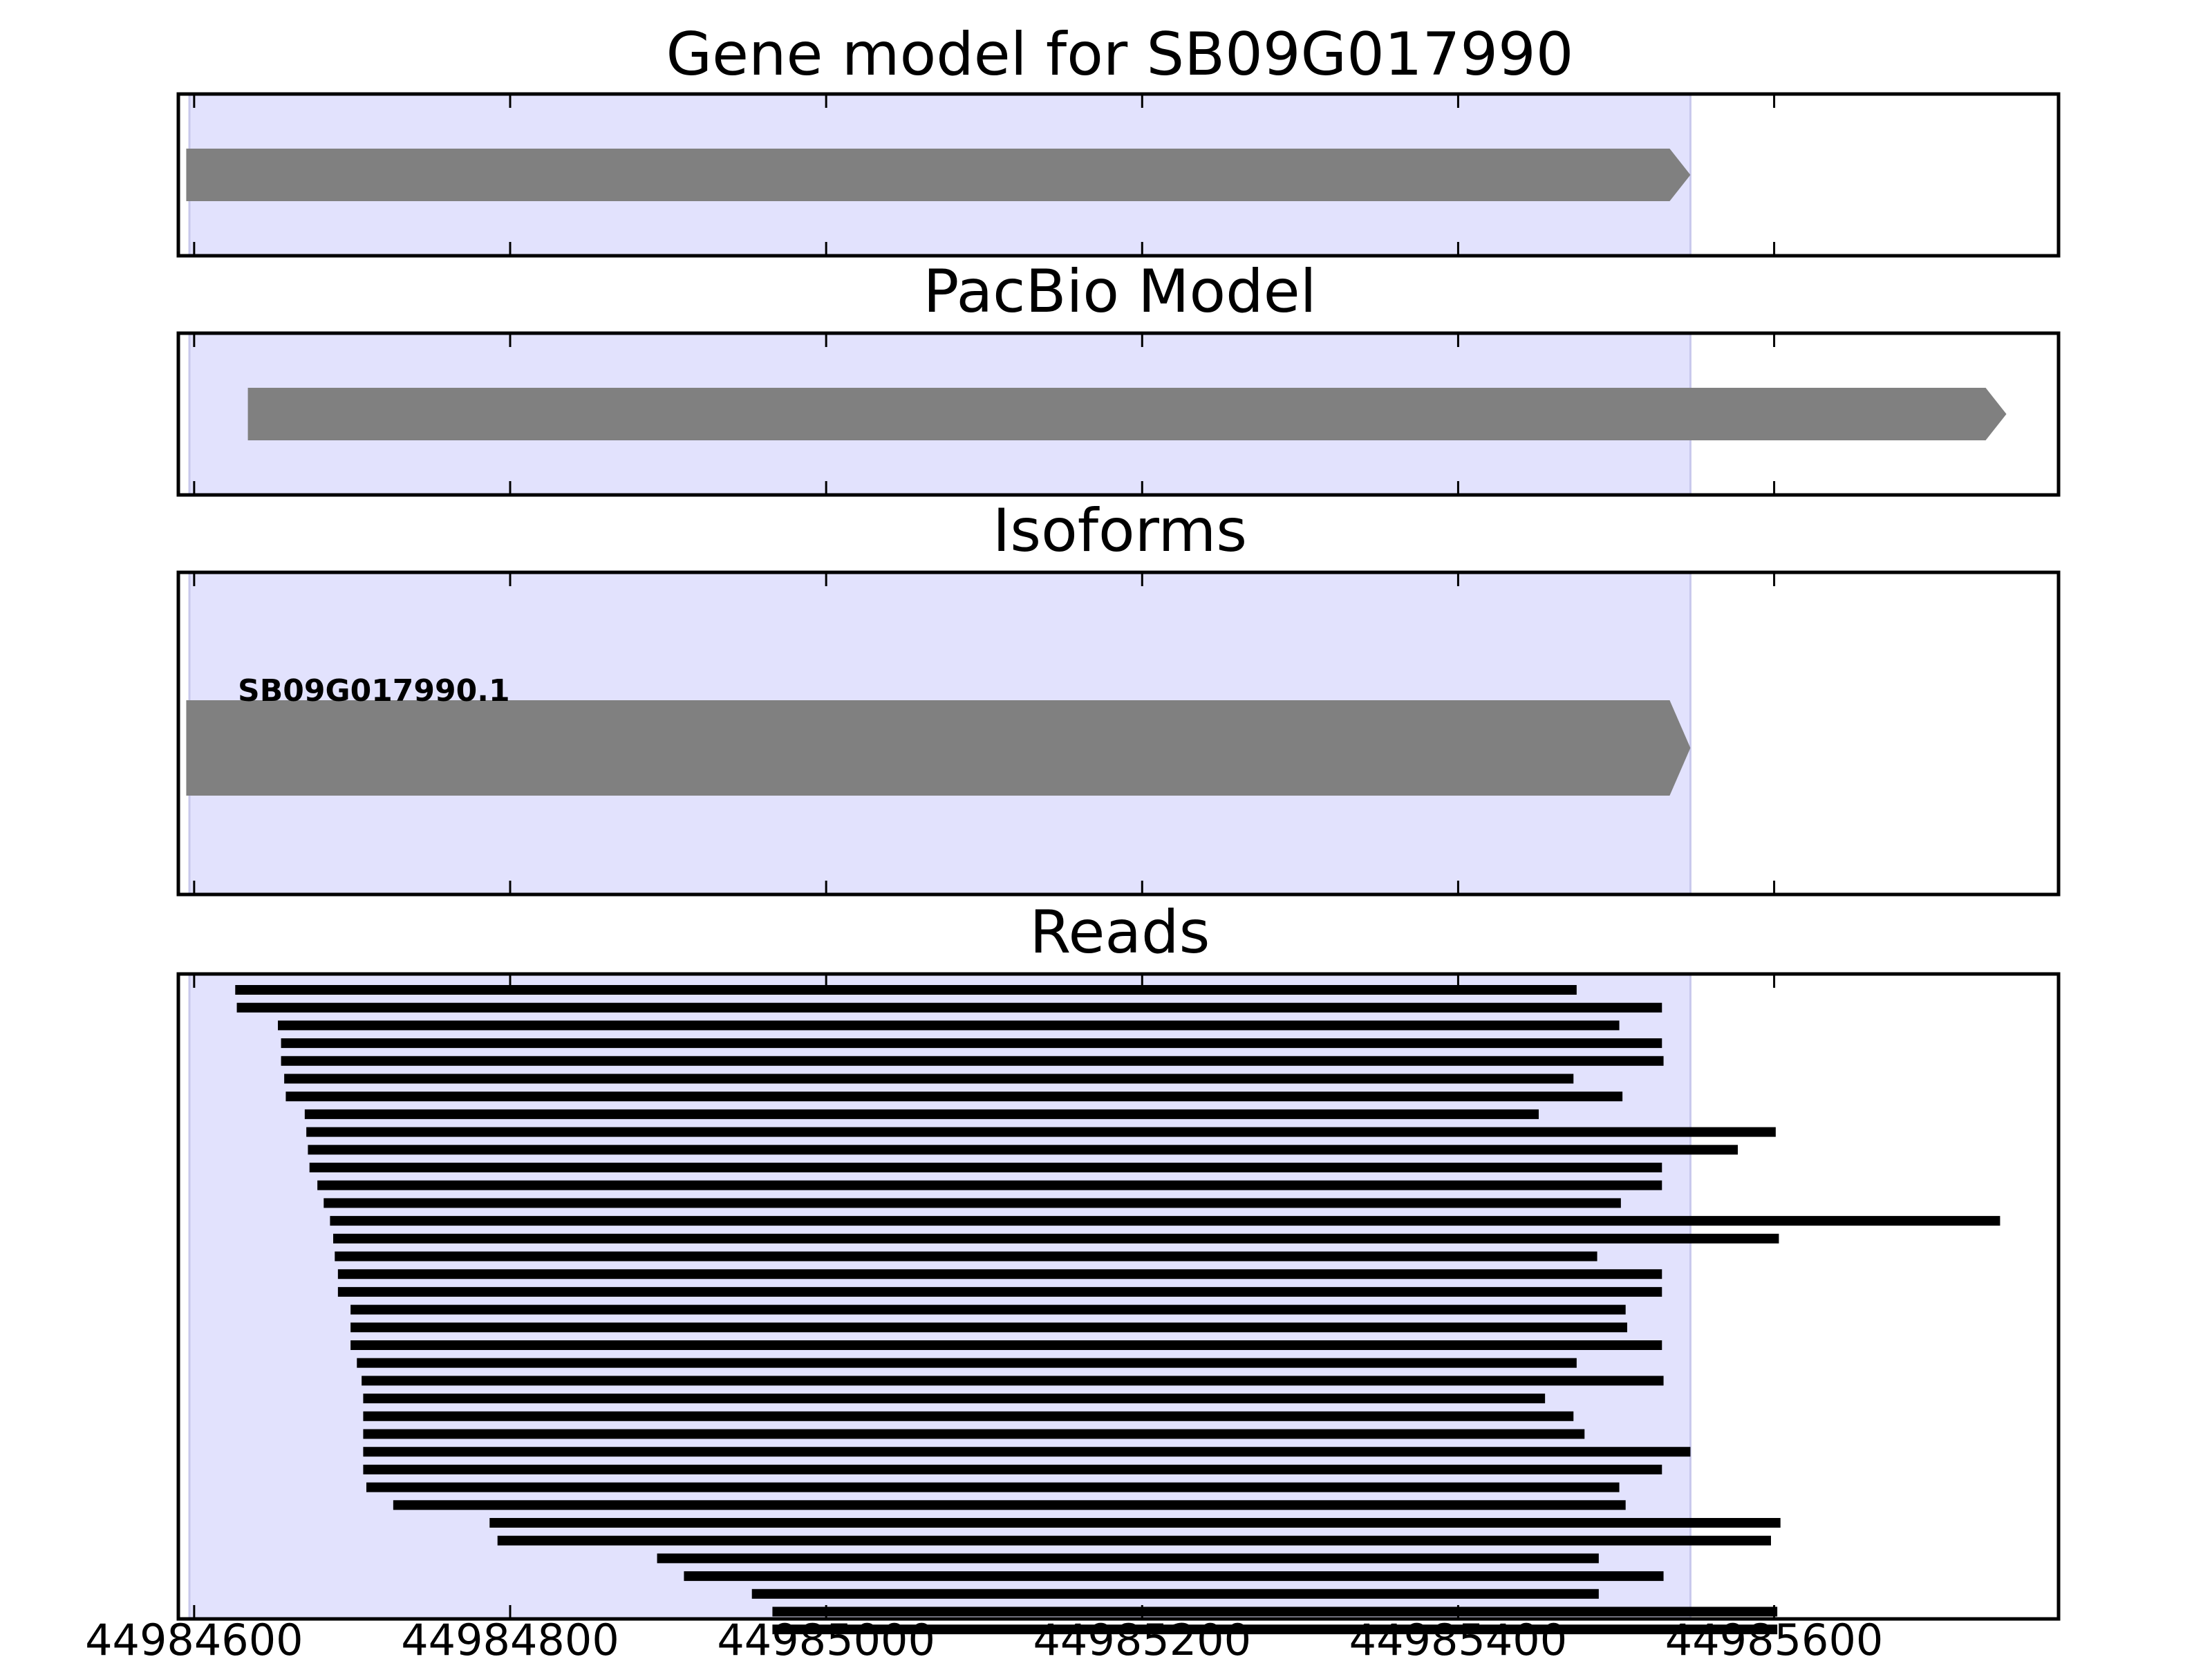 The image size is (2212, 1659). I want to click on x-tick-label: 44984600, so click(194, 1637).